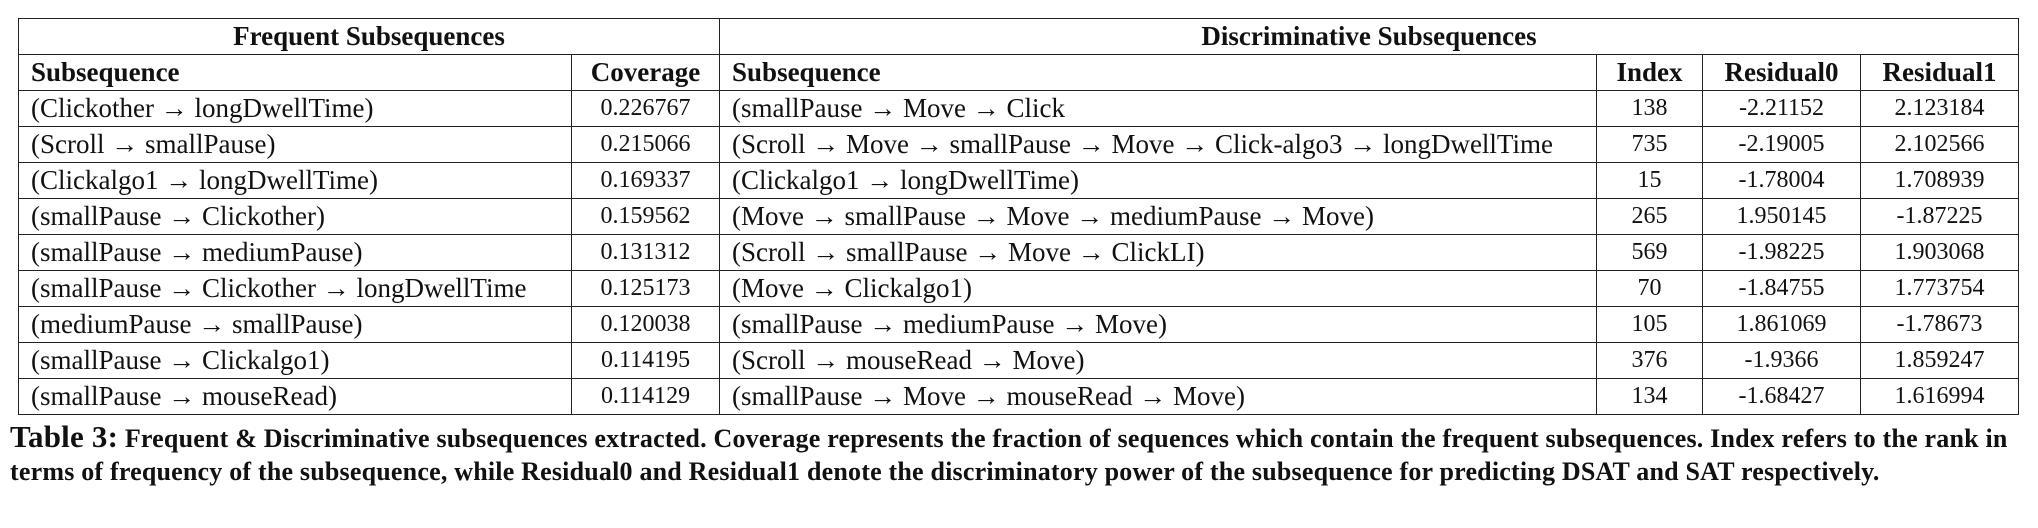 The image size is (2038, 528). What do you see at coordinates (645, 288) in the screenshot?
I see `coverage-cell: 0.125173` at bounding box center [645, 288].